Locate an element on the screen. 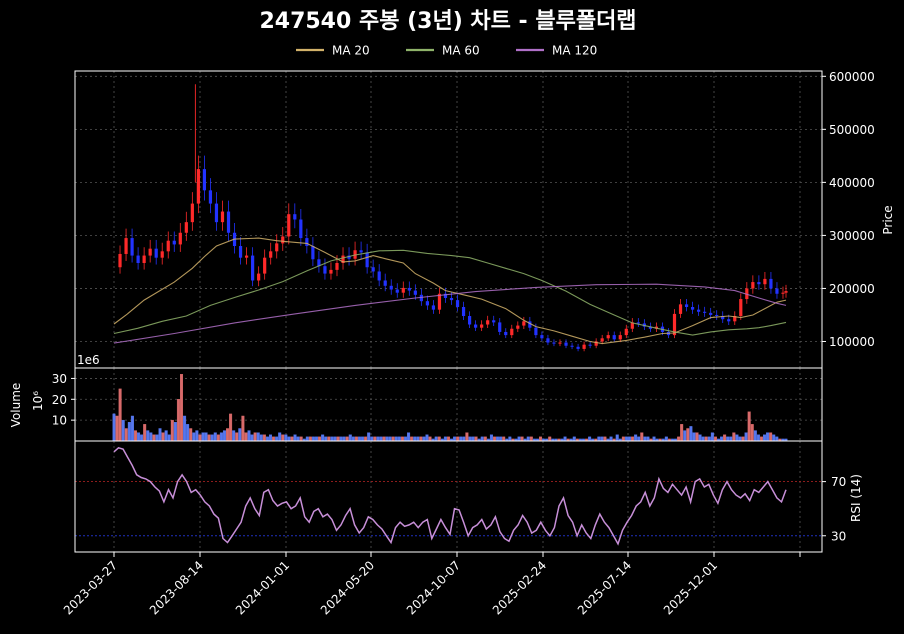  rsi-line is located at coordinates (450, 496).